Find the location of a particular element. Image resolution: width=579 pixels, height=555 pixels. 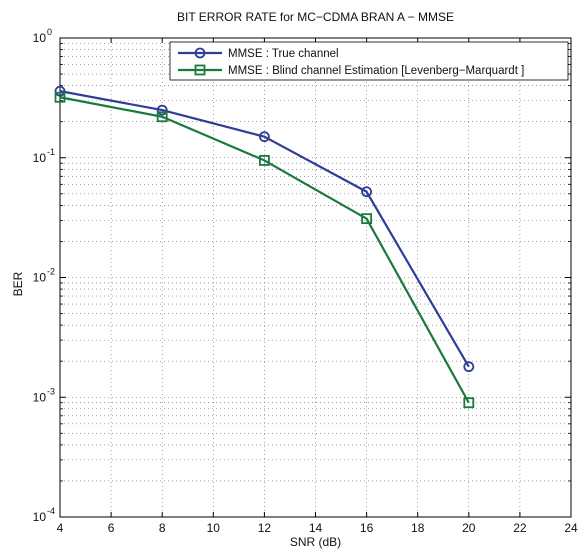

y-tick-exponent: -4 is located at coordinates (51, 511).